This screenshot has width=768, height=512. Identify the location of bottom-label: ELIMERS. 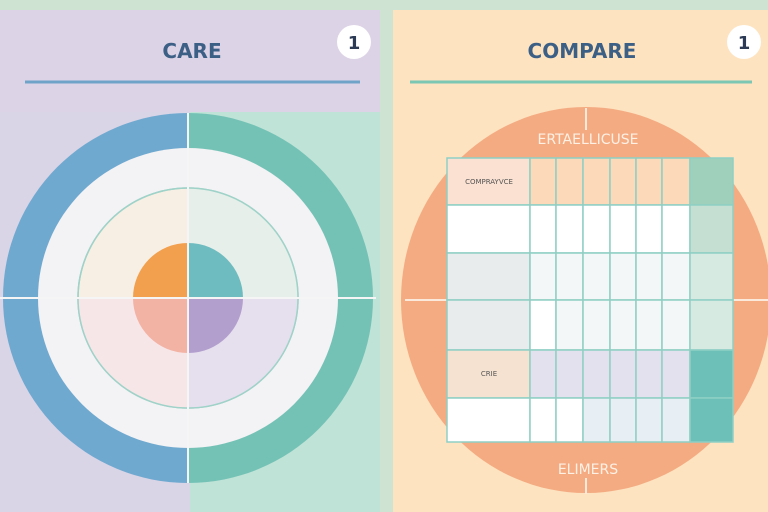
(588, 470).